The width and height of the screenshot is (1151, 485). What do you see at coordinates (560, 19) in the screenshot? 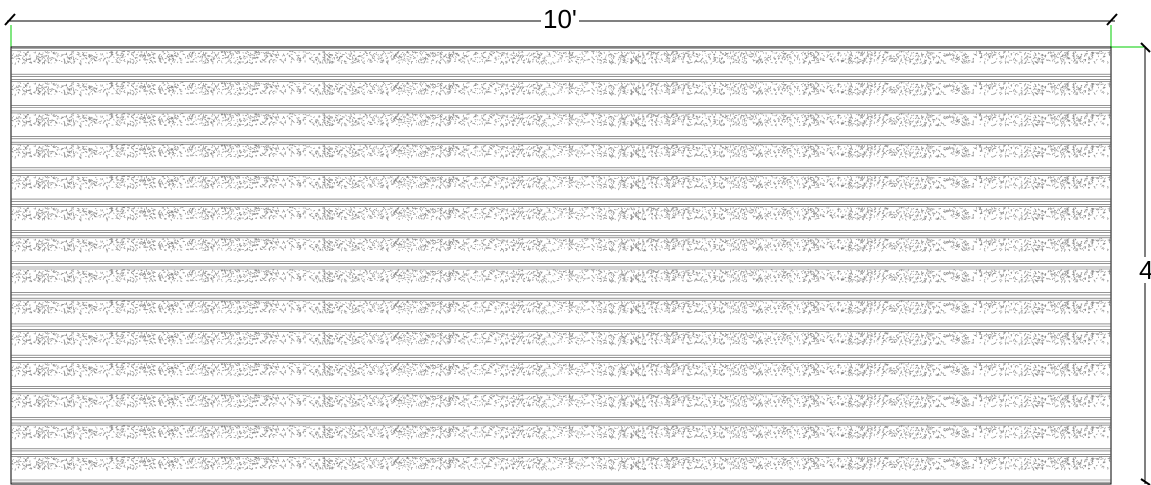
I see `width-dimension-label: 10'` at bounding box center [560, 19].